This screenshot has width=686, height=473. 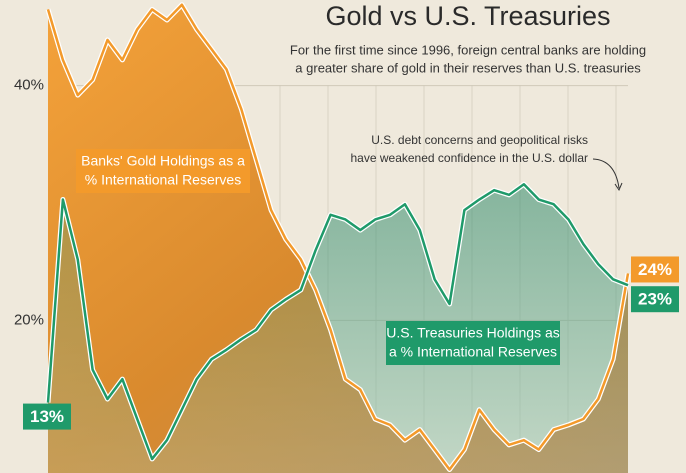 I want to click on value-label: 23%, so click(x=655, y=299).